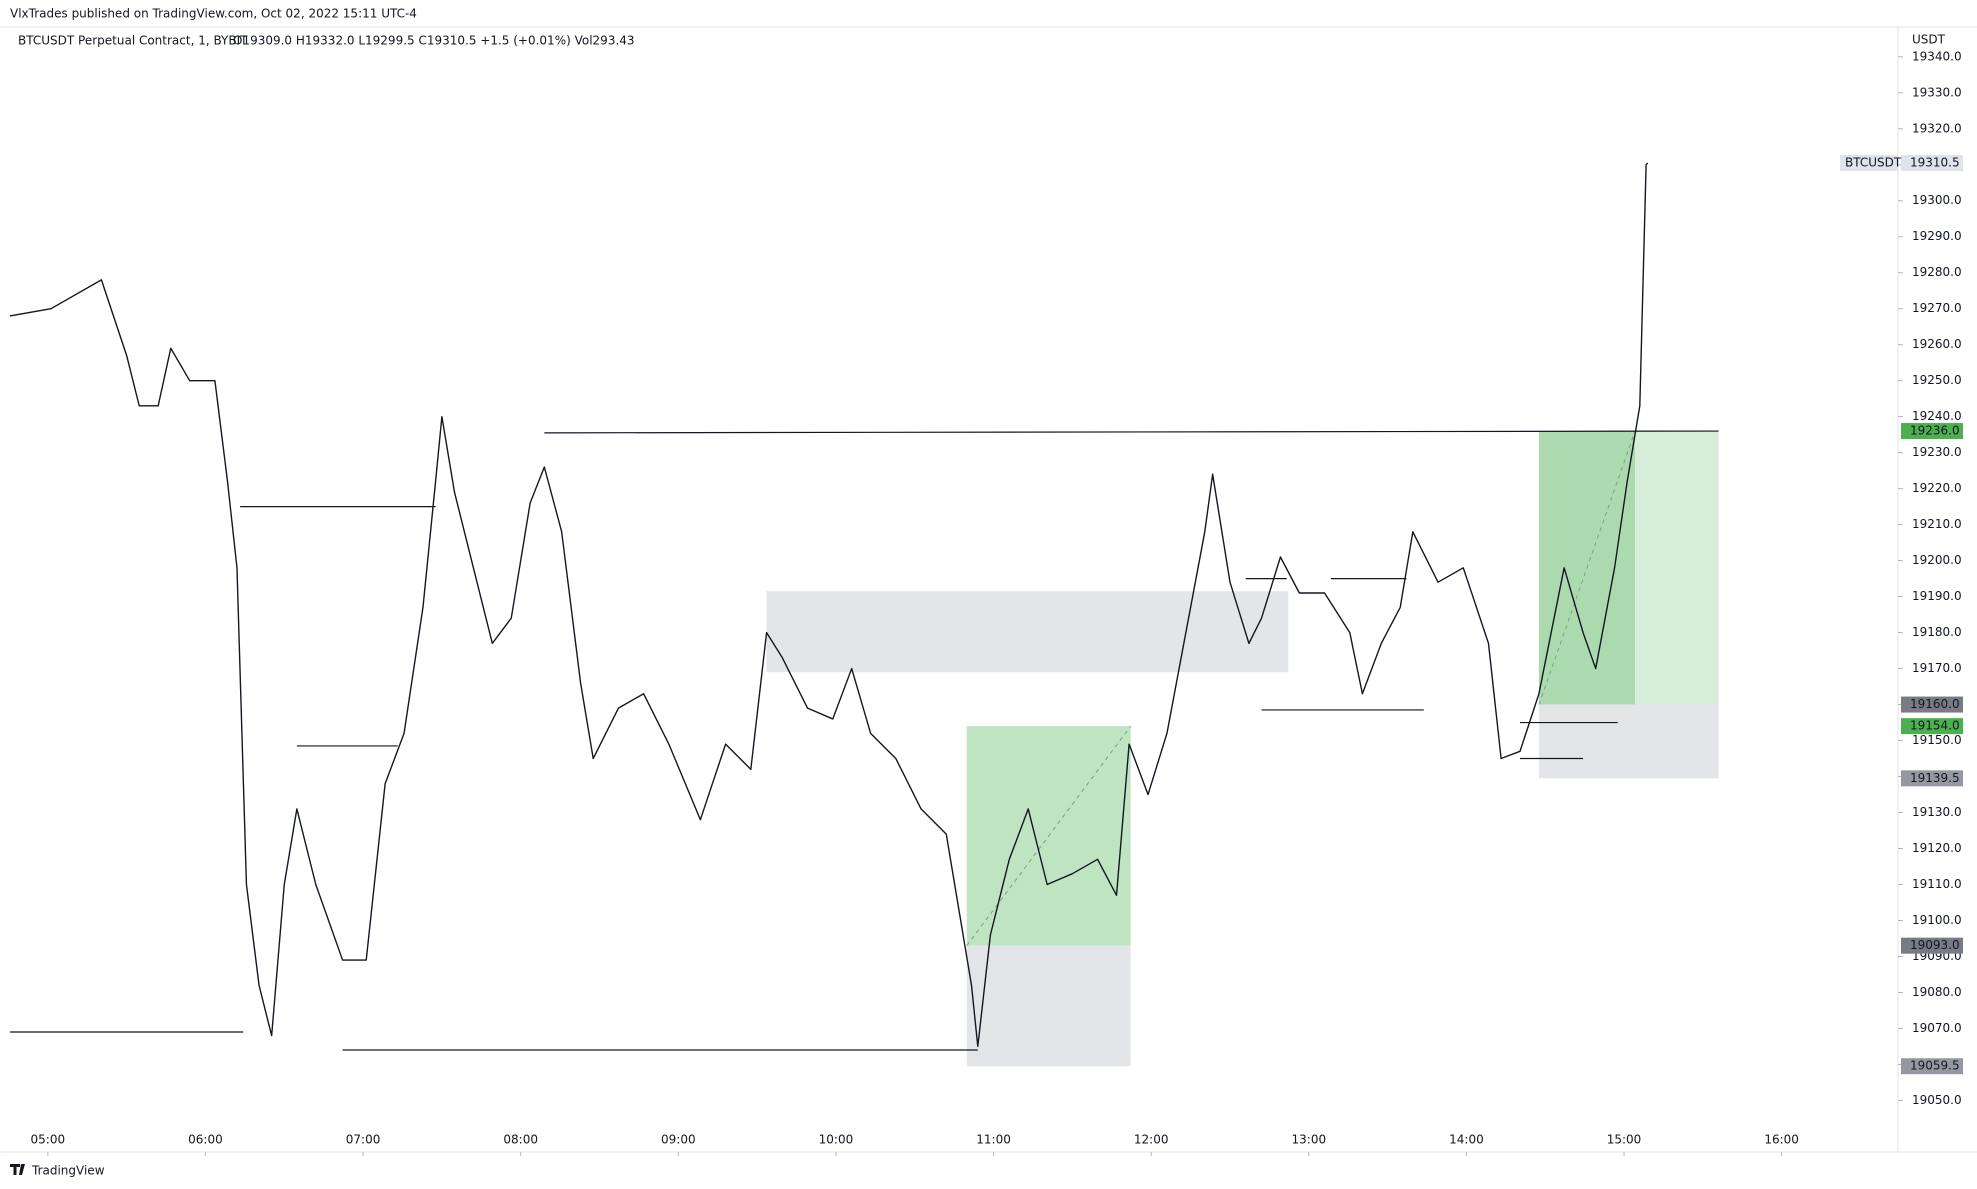 Image resolution: width=1977 pixels, height=1189 pixels. What do you see at coordinates (1937, 416) in the screenshot?
I see `y-tick-label: 19240.0` at bounding box center [1937, 416].